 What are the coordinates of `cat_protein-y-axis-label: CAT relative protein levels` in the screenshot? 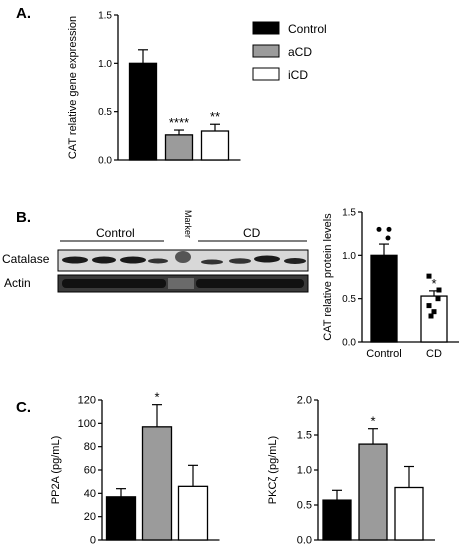 It's located at (328, 277).